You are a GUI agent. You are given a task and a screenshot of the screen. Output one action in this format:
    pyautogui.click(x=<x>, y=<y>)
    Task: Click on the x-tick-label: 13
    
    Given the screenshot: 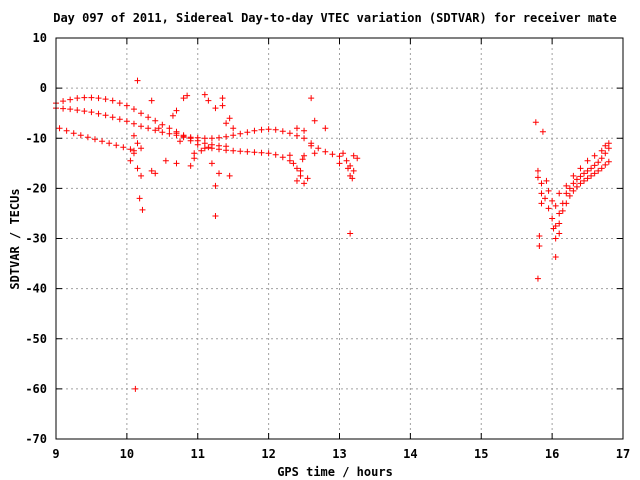 What is the action you would take?
    pyautogui.click(x=339, y=454)
    